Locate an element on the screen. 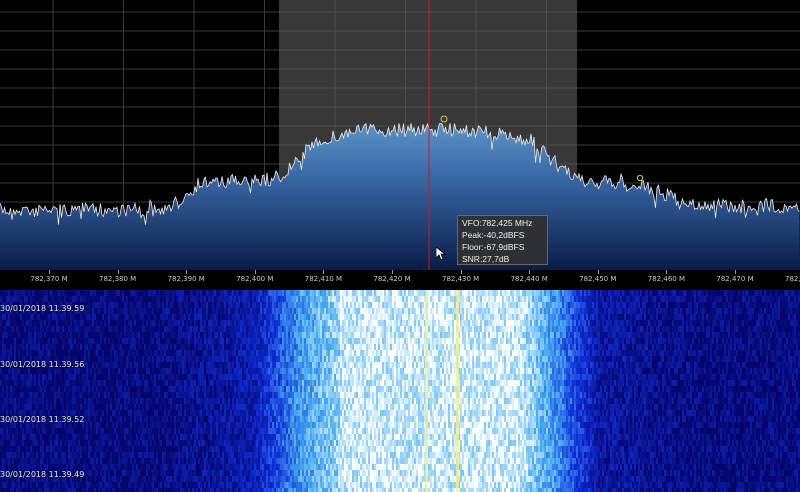 Image resolution: width=800 pixels, height=492 pixels. secondary-marker is located at coordinates (640, 178).